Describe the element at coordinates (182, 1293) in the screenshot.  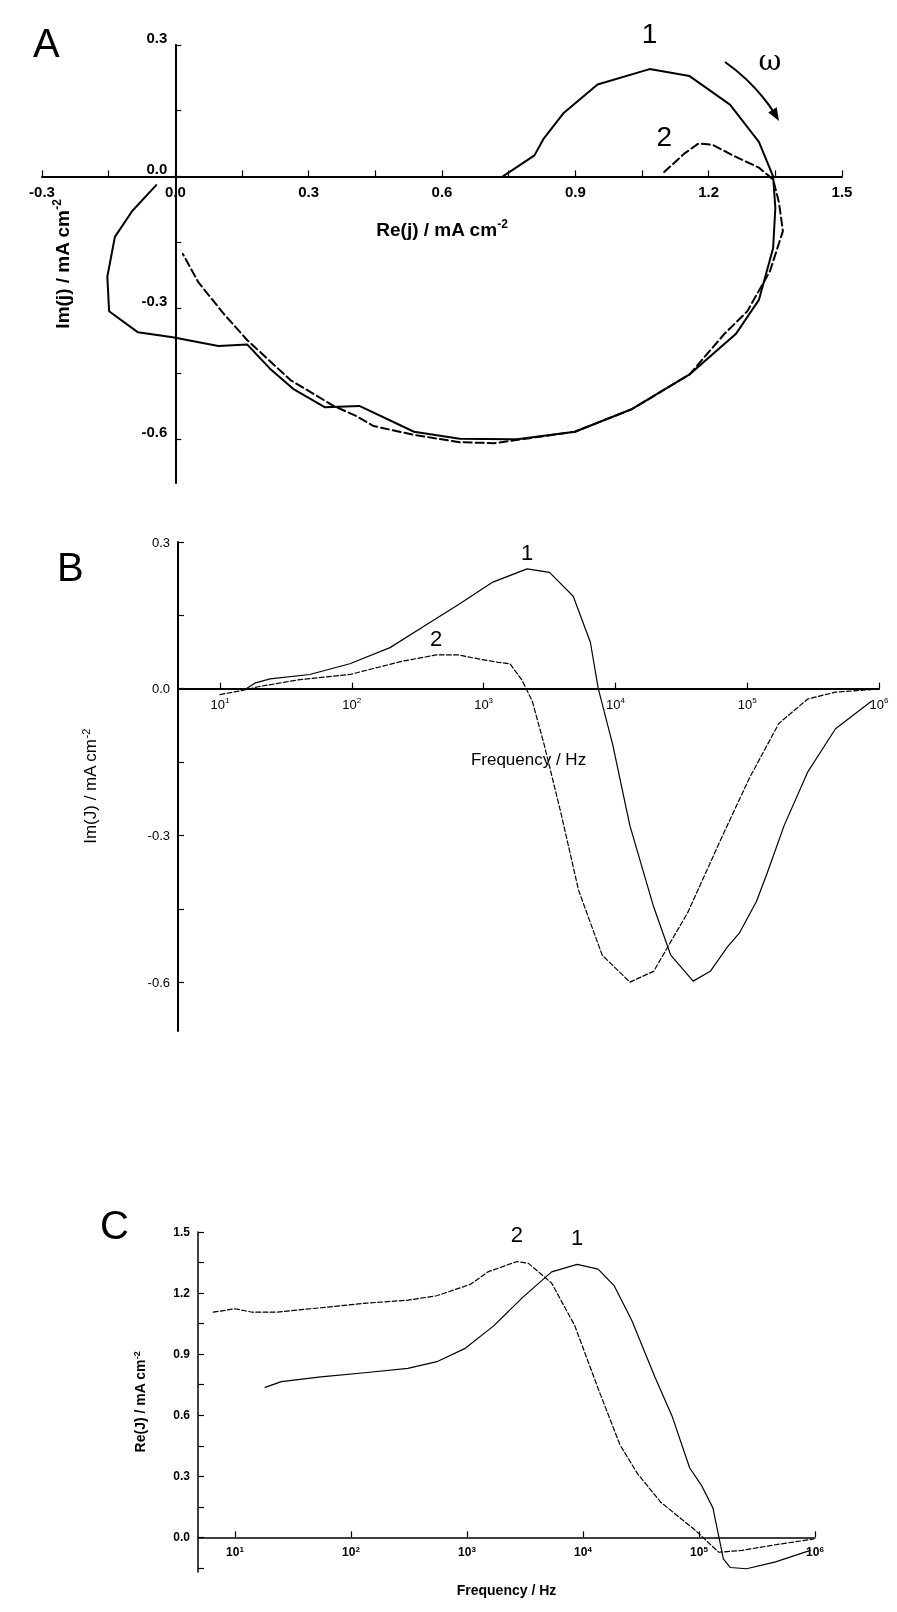
I see `y-tick-label: 1.2` at that location.